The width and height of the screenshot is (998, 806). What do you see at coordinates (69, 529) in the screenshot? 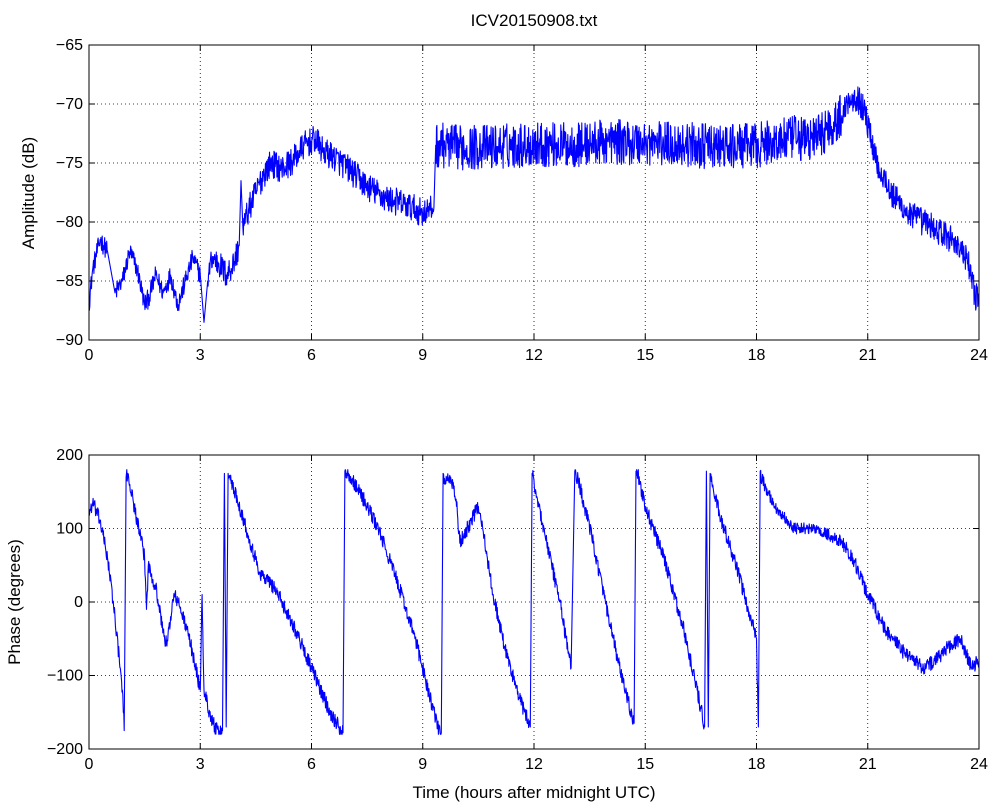
I see `phase-y-tick-label: 100` at bounding box center [69, 529].